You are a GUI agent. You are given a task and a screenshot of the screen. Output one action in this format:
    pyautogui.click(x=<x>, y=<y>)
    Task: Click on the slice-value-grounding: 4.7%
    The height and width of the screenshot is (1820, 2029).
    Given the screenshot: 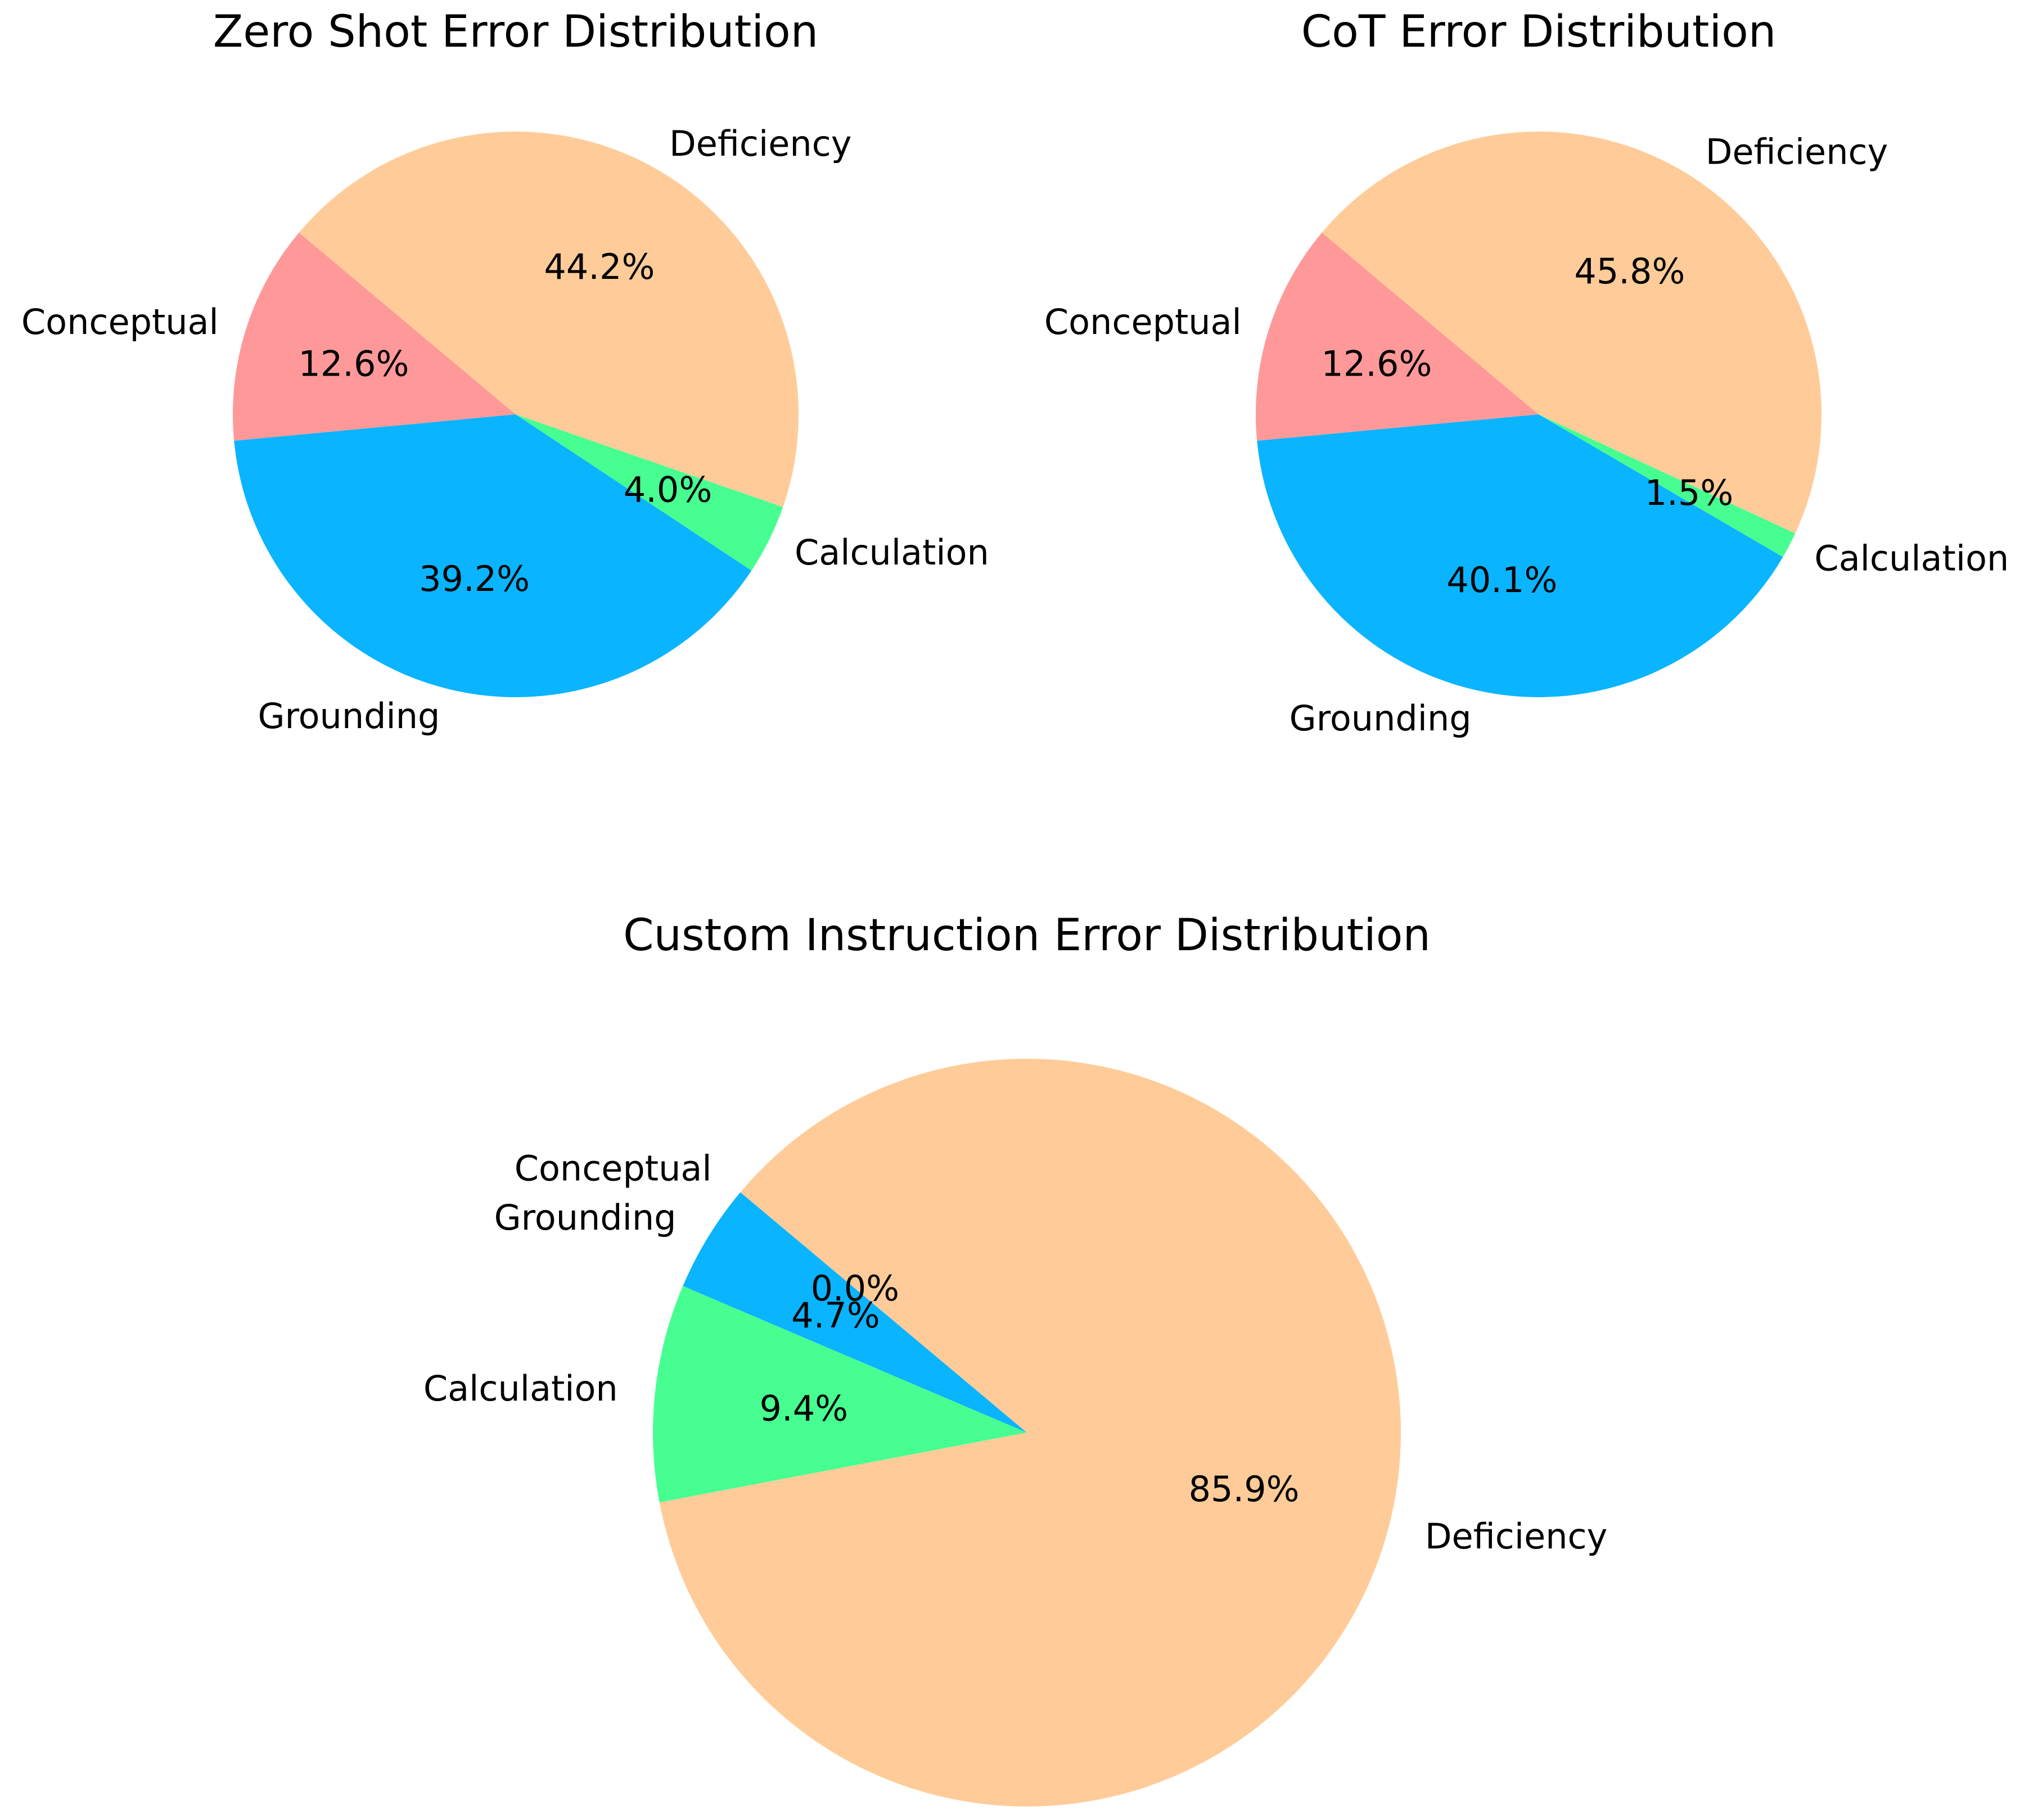 What is the action you would take?
    pyautogui.click(x=836, y=1315)
    